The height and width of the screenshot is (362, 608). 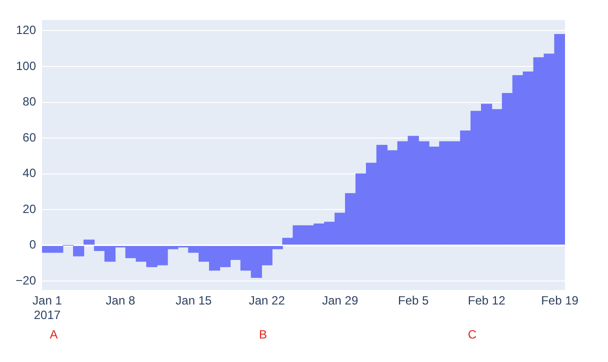 I want to click on x-tick-label: Jan 15, so click(x=194, y=301).